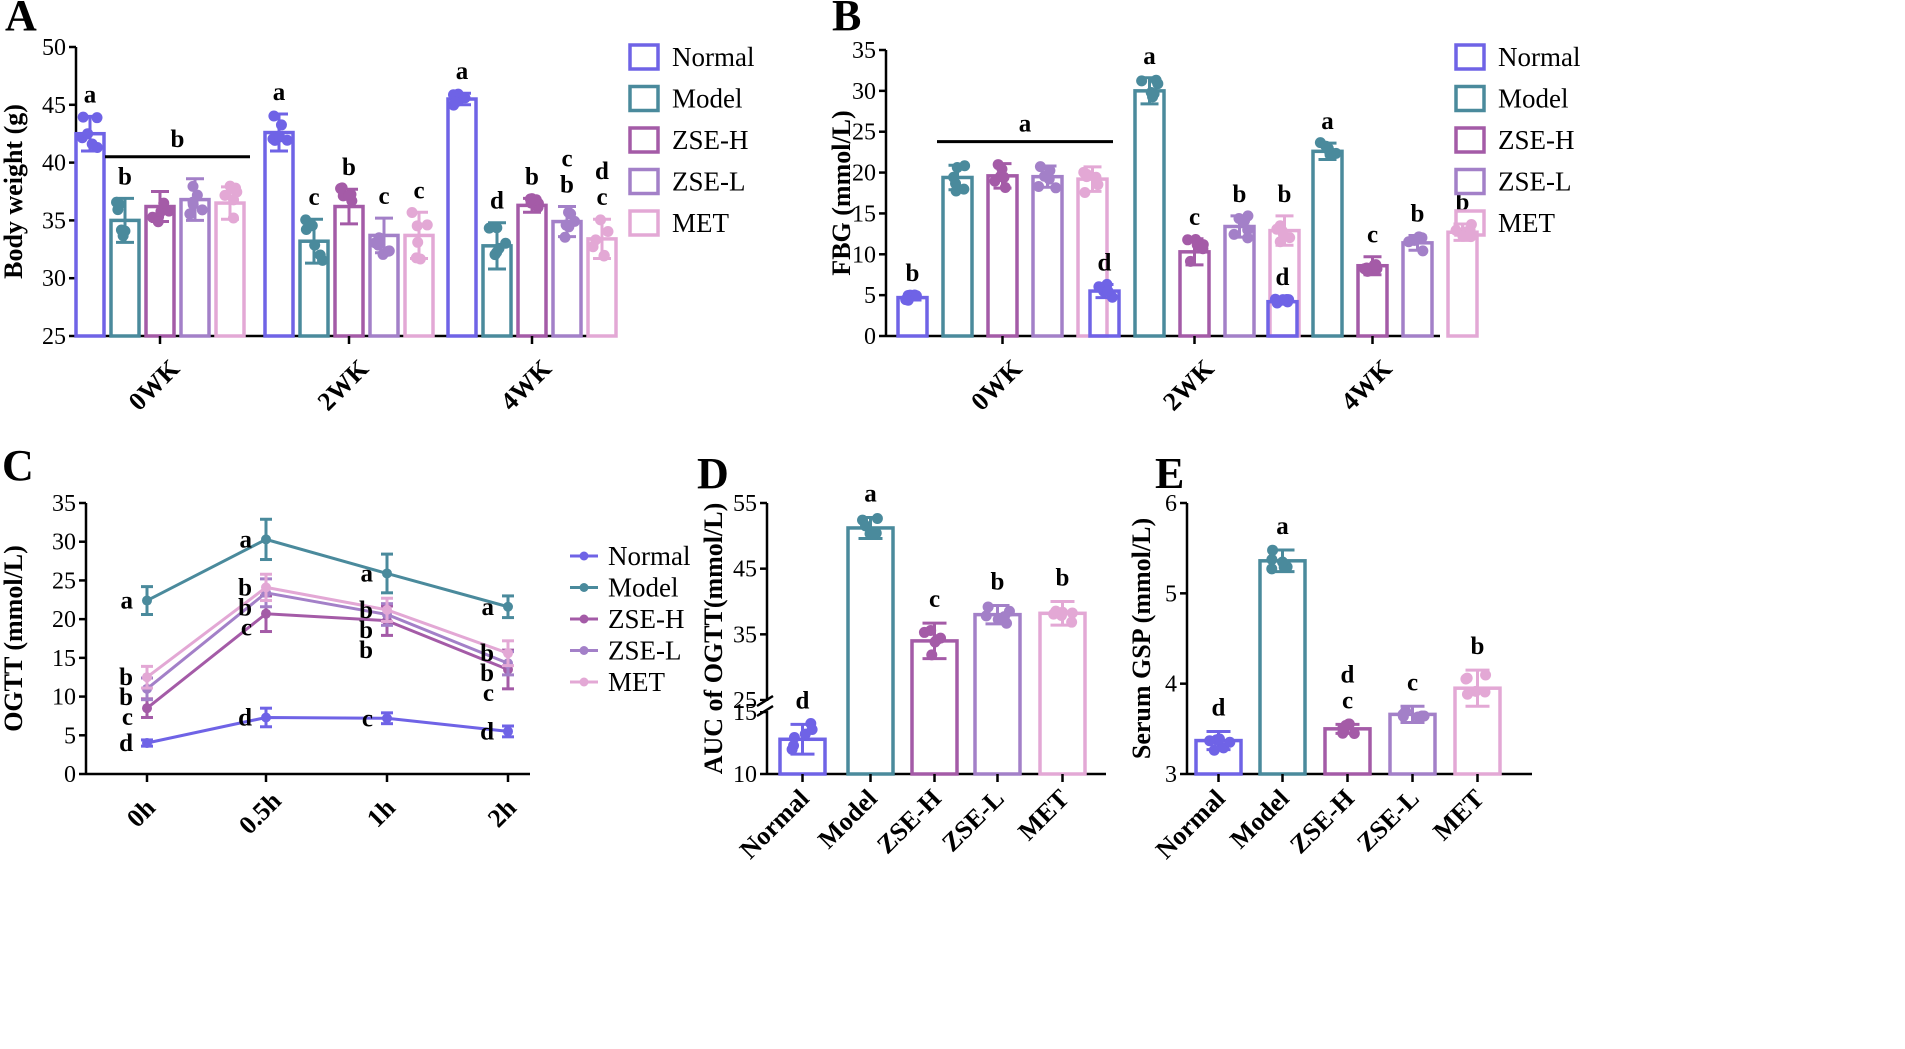 This screenshot has height=1049, width=1905. What do you see at coordinates (713, 639) in the screenshot?
I see `y-axis-title: AUC of OGTT(mmol/L)` at bounding box center [713, 639].